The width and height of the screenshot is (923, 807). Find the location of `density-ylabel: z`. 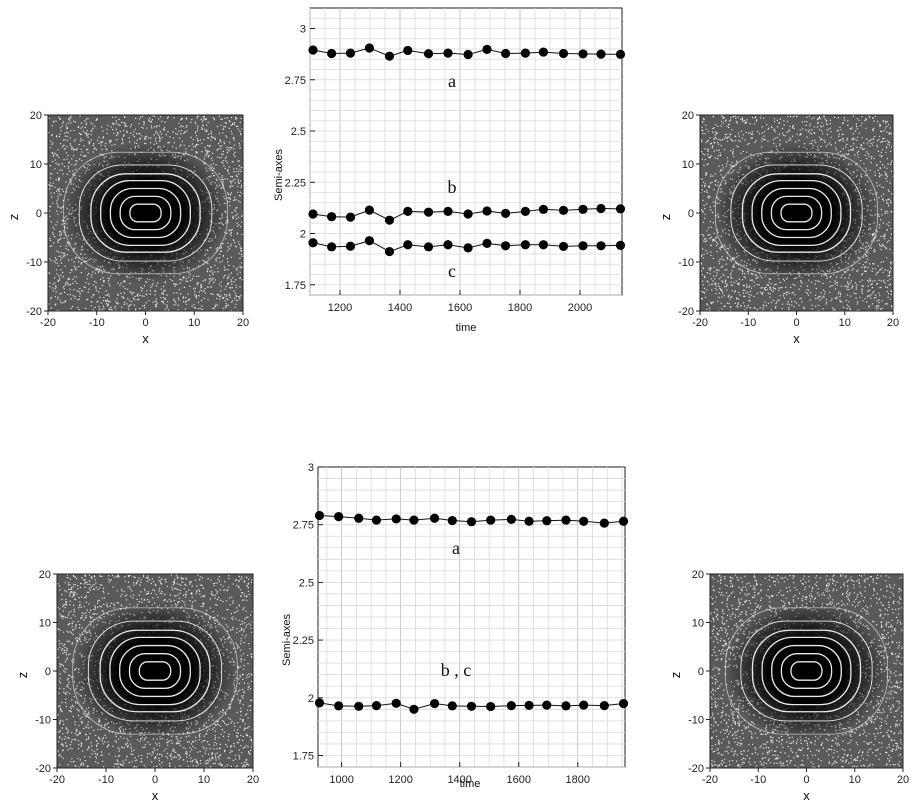

density-ylabel: z is located at coordinates (13, 217).